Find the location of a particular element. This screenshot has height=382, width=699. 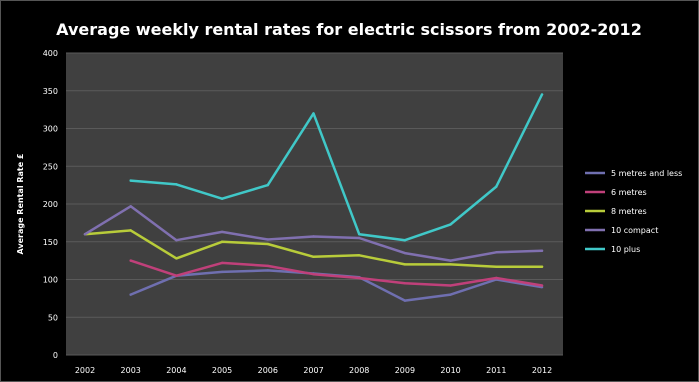

y-tick-label: 150 is located at coordinates (50, 242).